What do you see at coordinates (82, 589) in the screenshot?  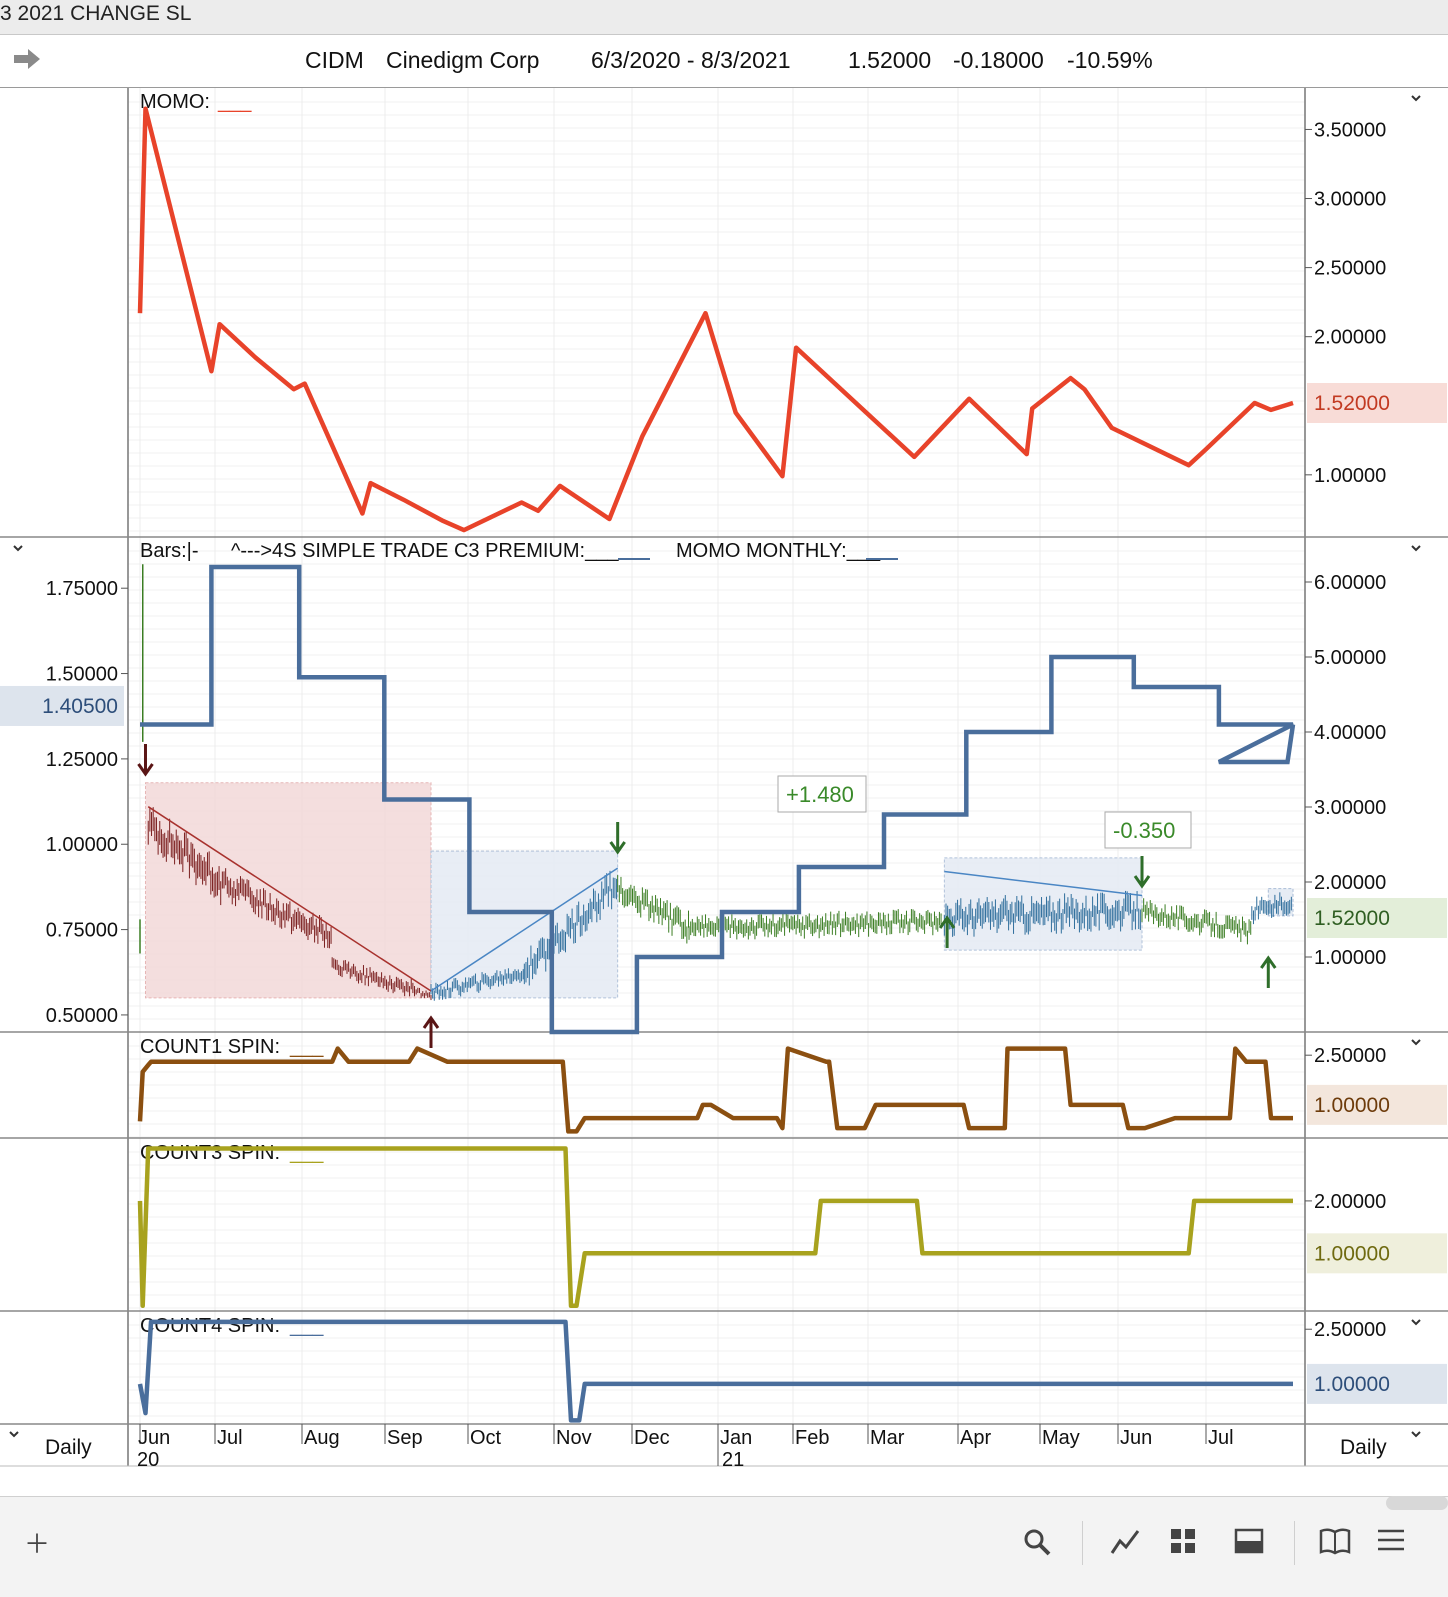 I see `price-left-tick-label: 1.75000` at bounding box center [82, 589].